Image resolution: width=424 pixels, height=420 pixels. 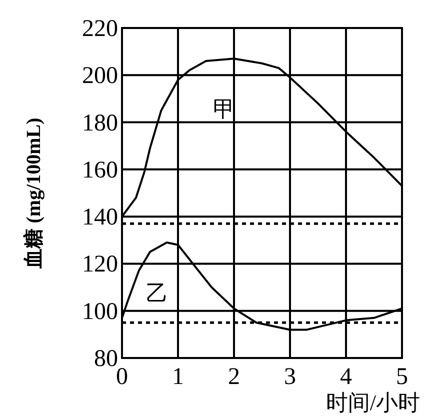 I want to click on x-axis-title: 时间/小时, so click(x=373, y=402).